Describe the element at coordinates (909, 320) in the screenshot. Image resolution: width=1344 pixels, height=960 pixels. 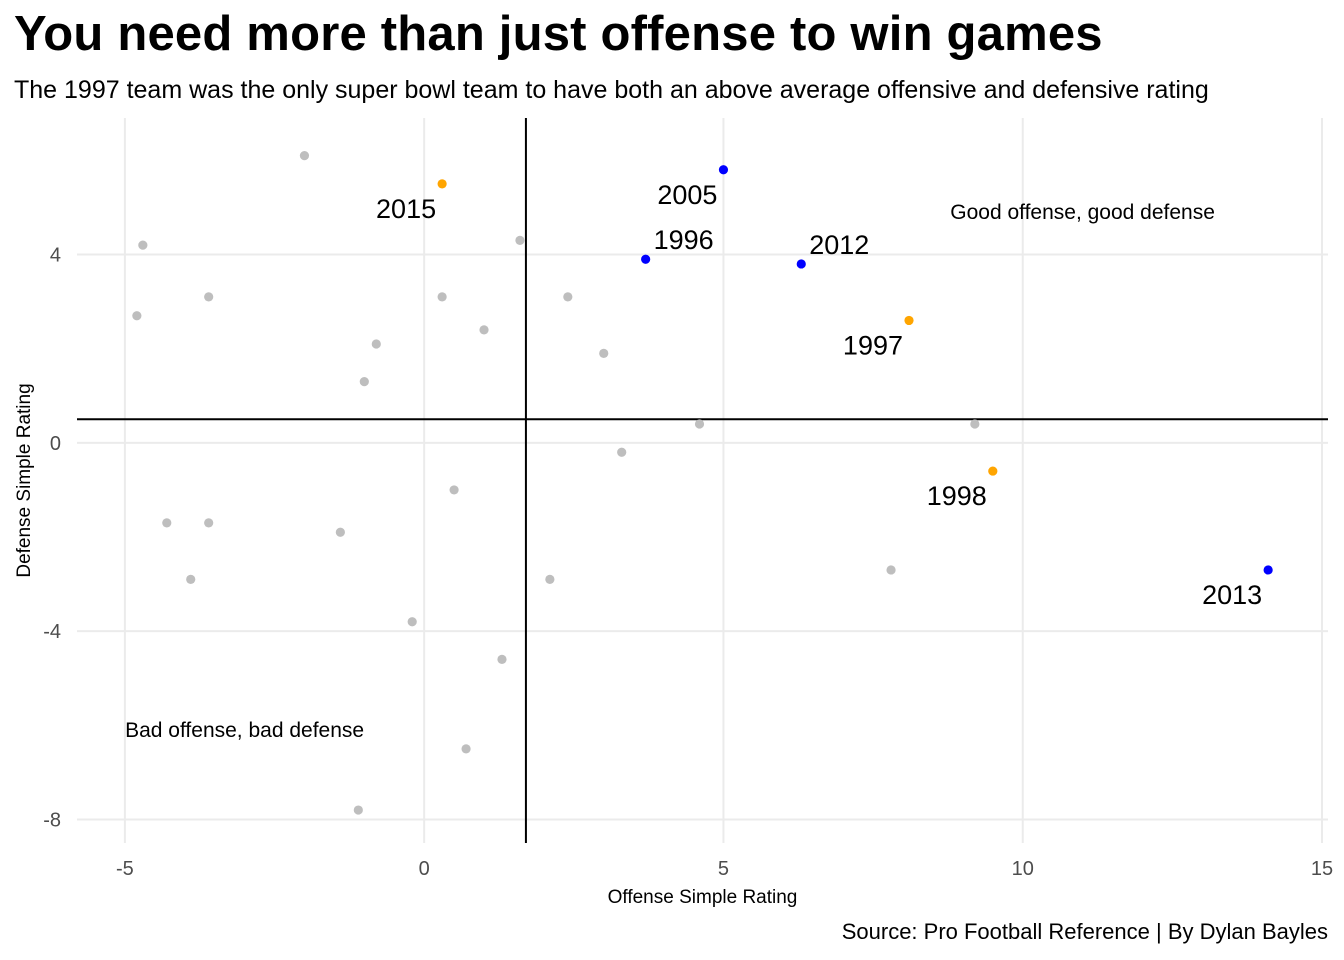
I see `data-point-1997` at that location.